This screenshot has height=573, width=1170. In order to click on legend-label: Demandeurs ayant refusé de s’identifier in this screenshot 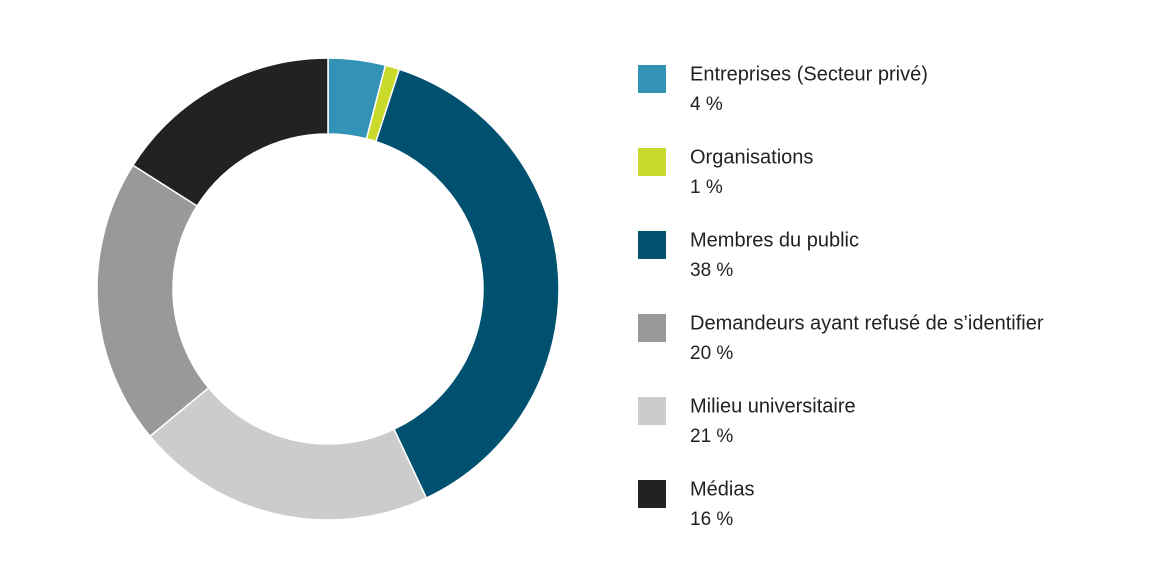, I will do `click(867, 323)`.